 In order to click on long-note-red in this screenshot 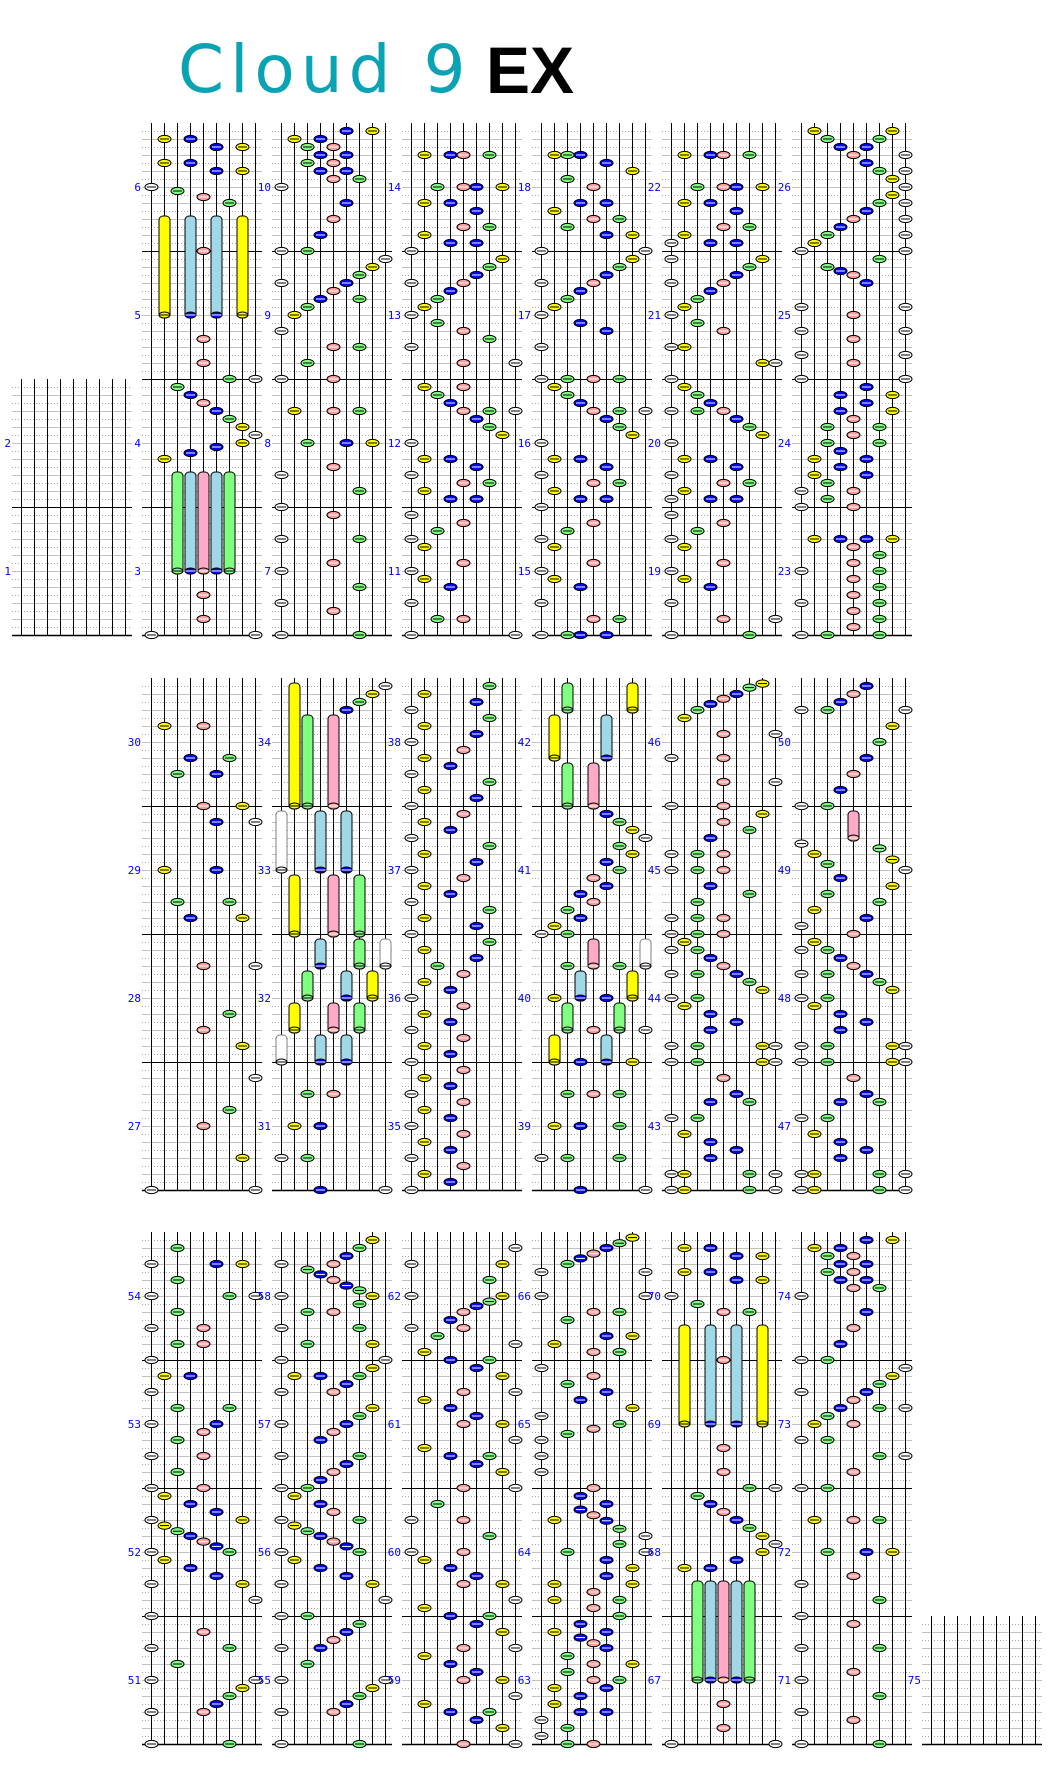, I will do `click(333, 906)`.